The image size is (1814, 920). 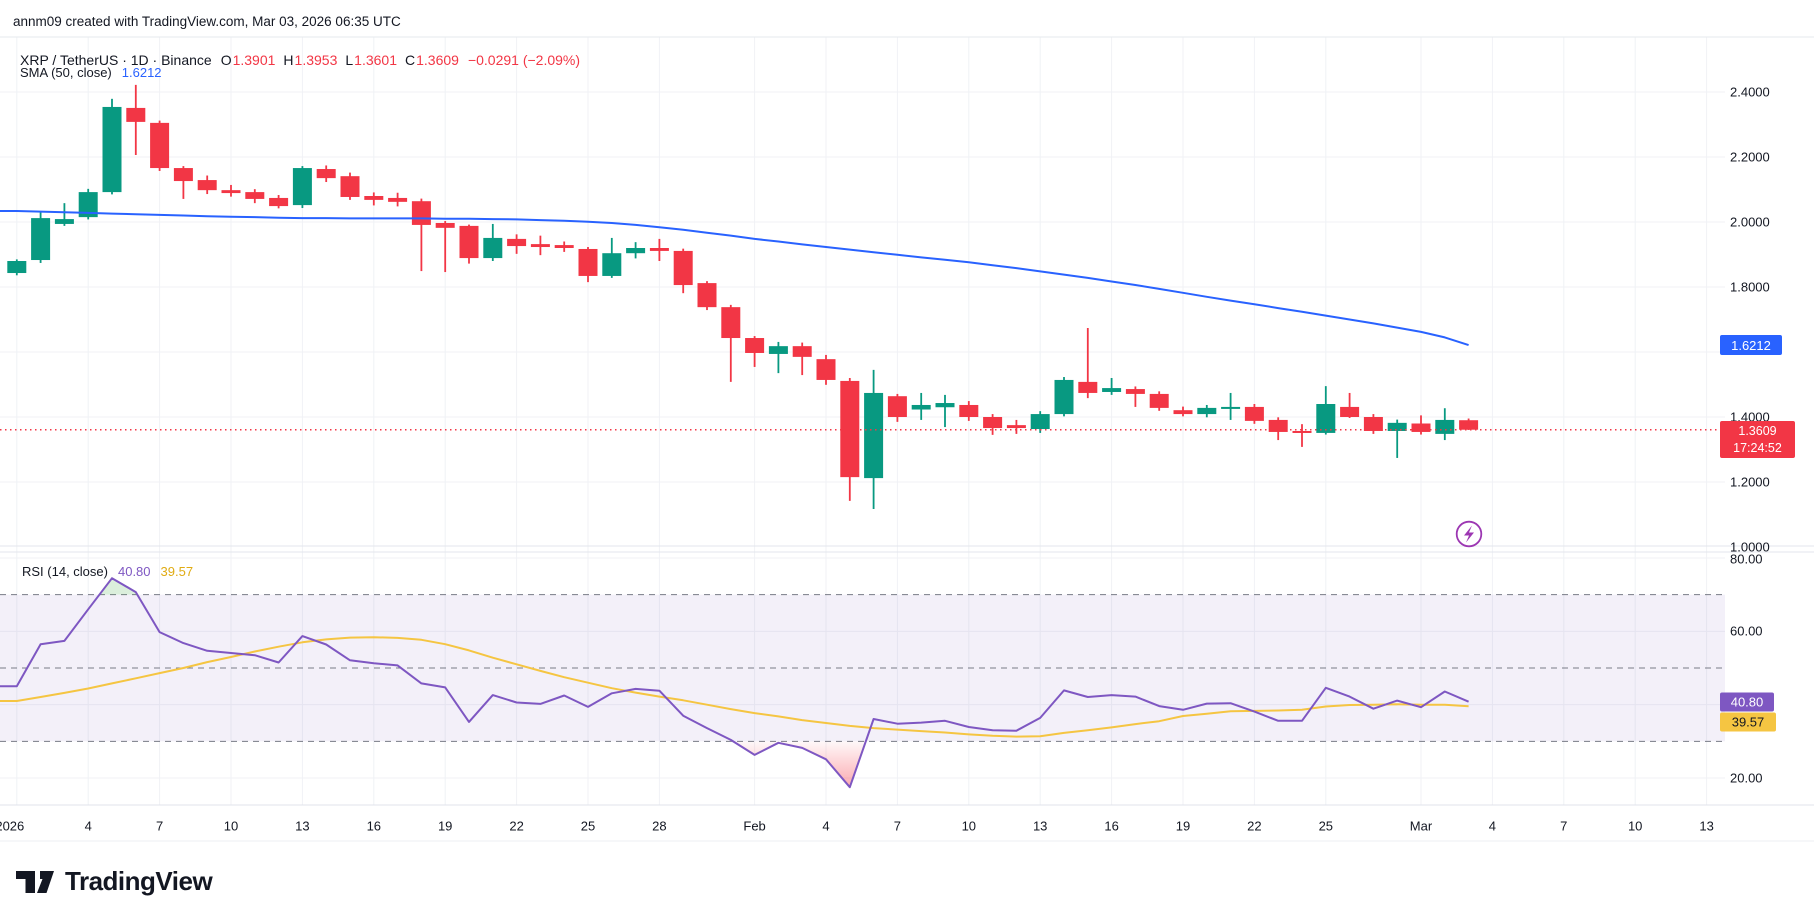 What do you see at coordinates (349, 60) in the screenshot?
I see `low-label: L` at bounding box center [349, 60].